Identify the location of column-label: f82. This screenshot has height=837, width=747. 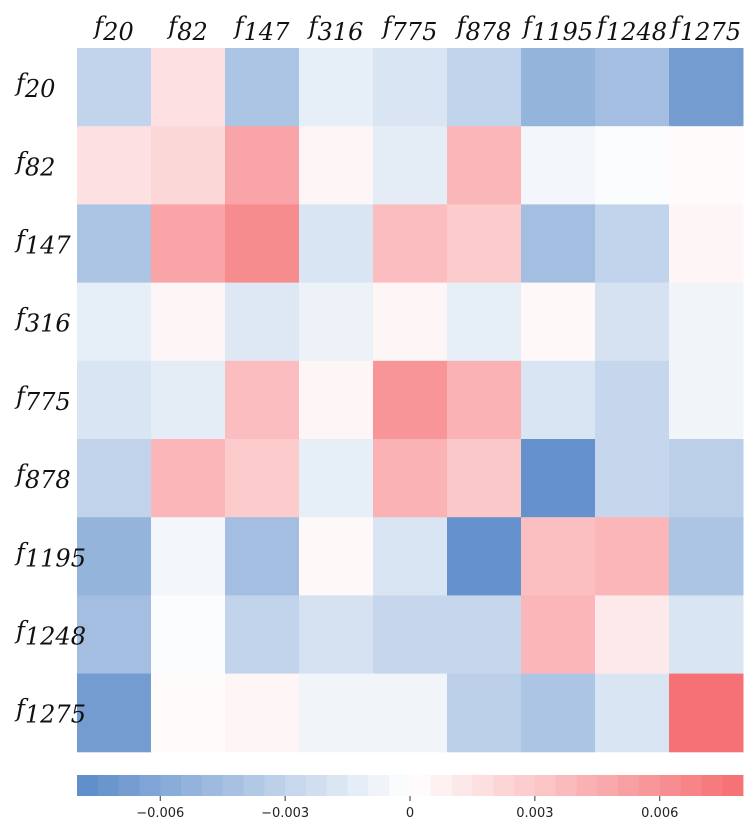
(186, 29).